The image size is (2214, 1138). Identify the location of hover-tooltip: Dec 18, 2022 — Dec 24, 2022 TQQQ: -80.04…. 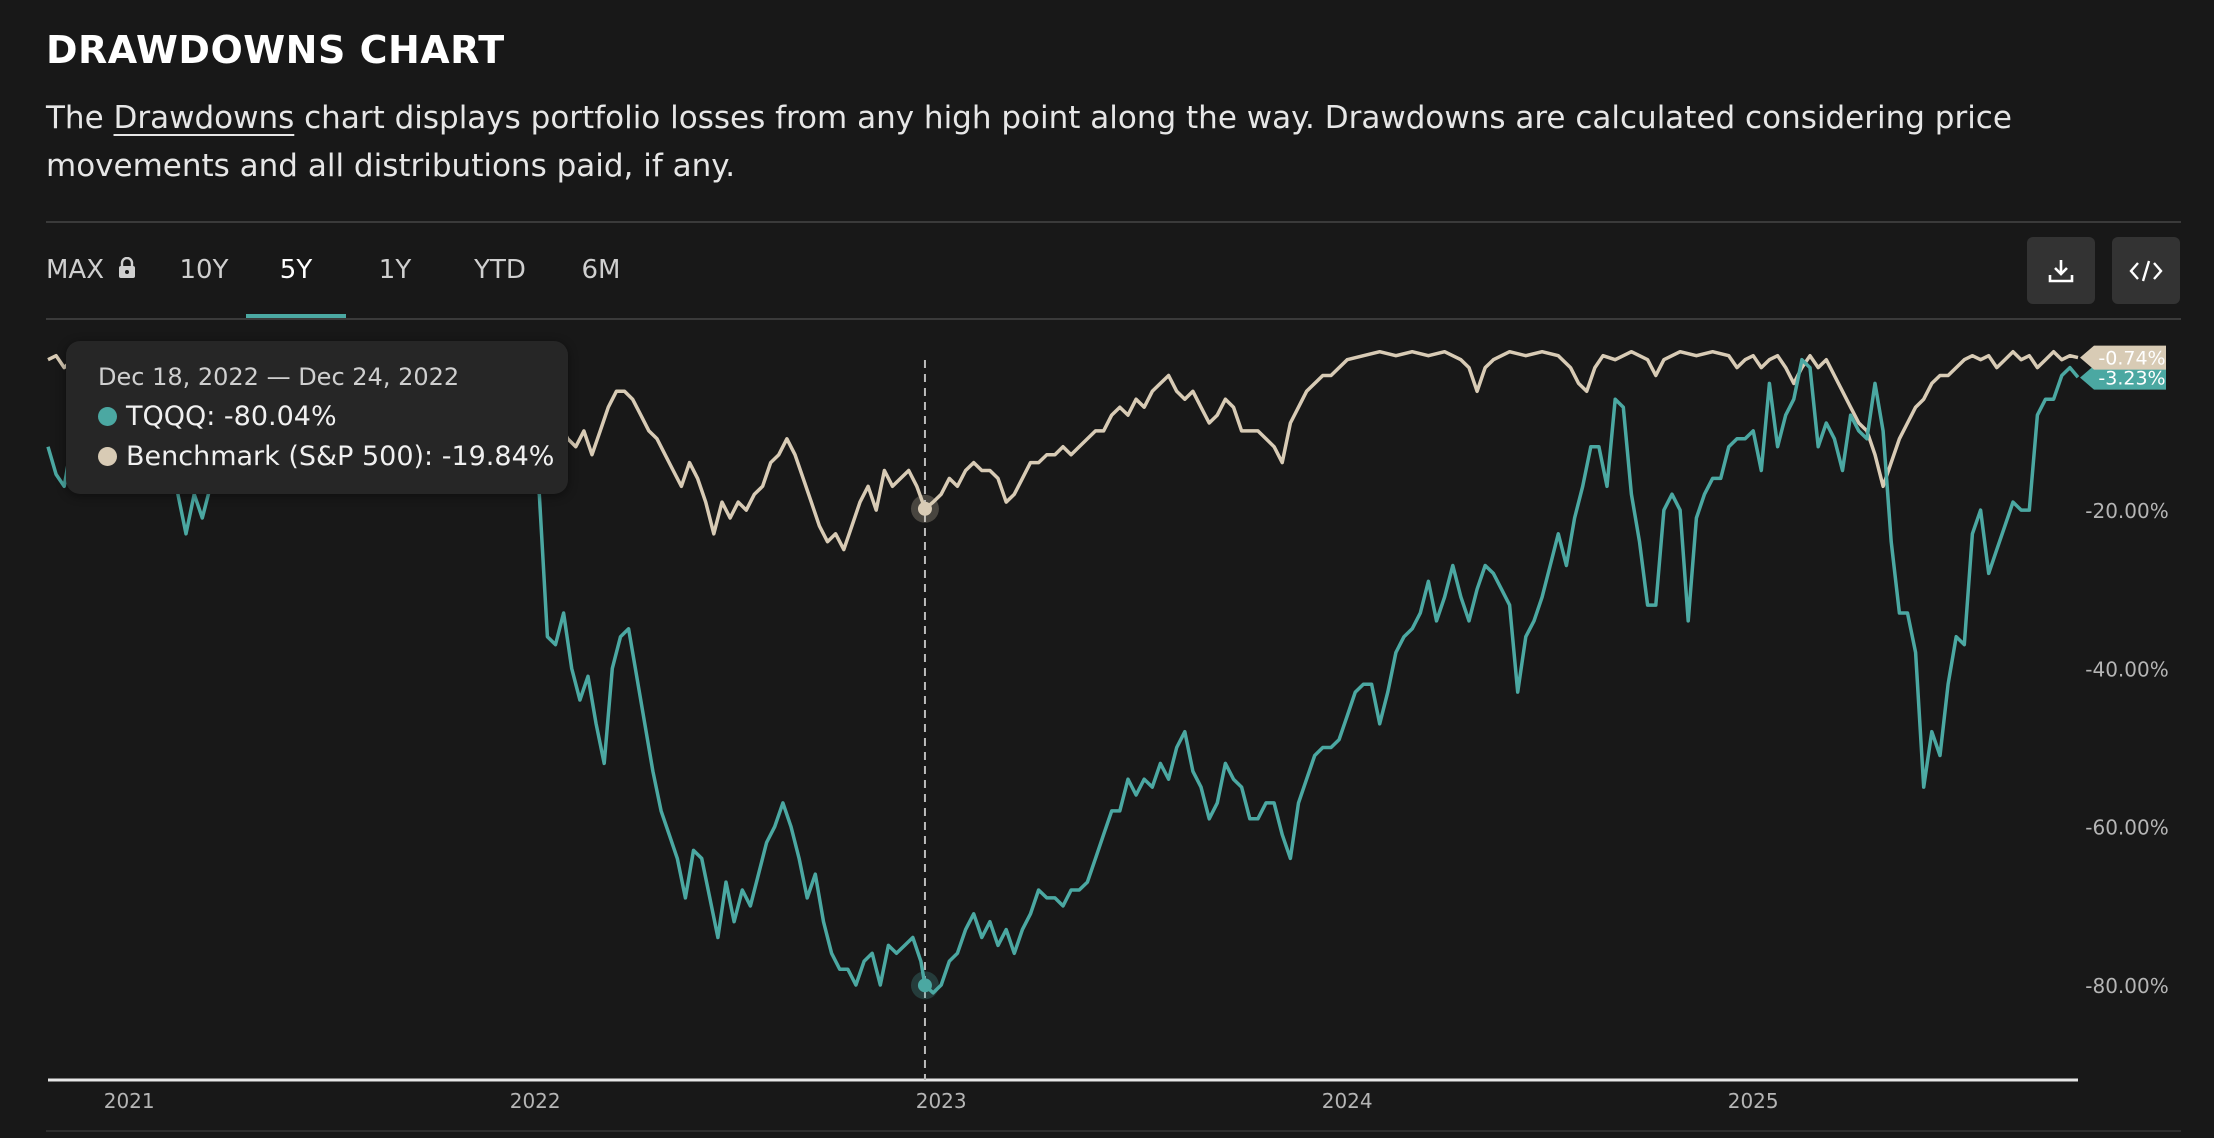
(317, 417).